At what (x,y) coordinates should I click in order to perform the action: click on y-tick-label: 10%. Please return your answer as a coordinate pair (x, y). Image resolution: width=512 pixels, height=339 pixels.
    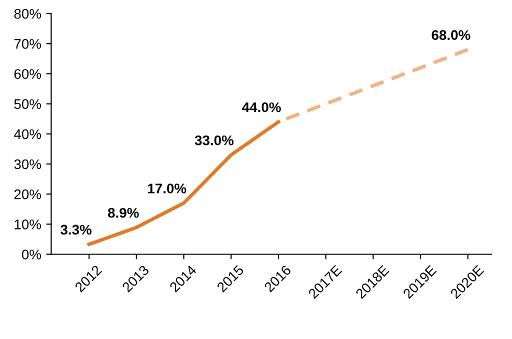
    Looking at the image, I should click on (27, 225).